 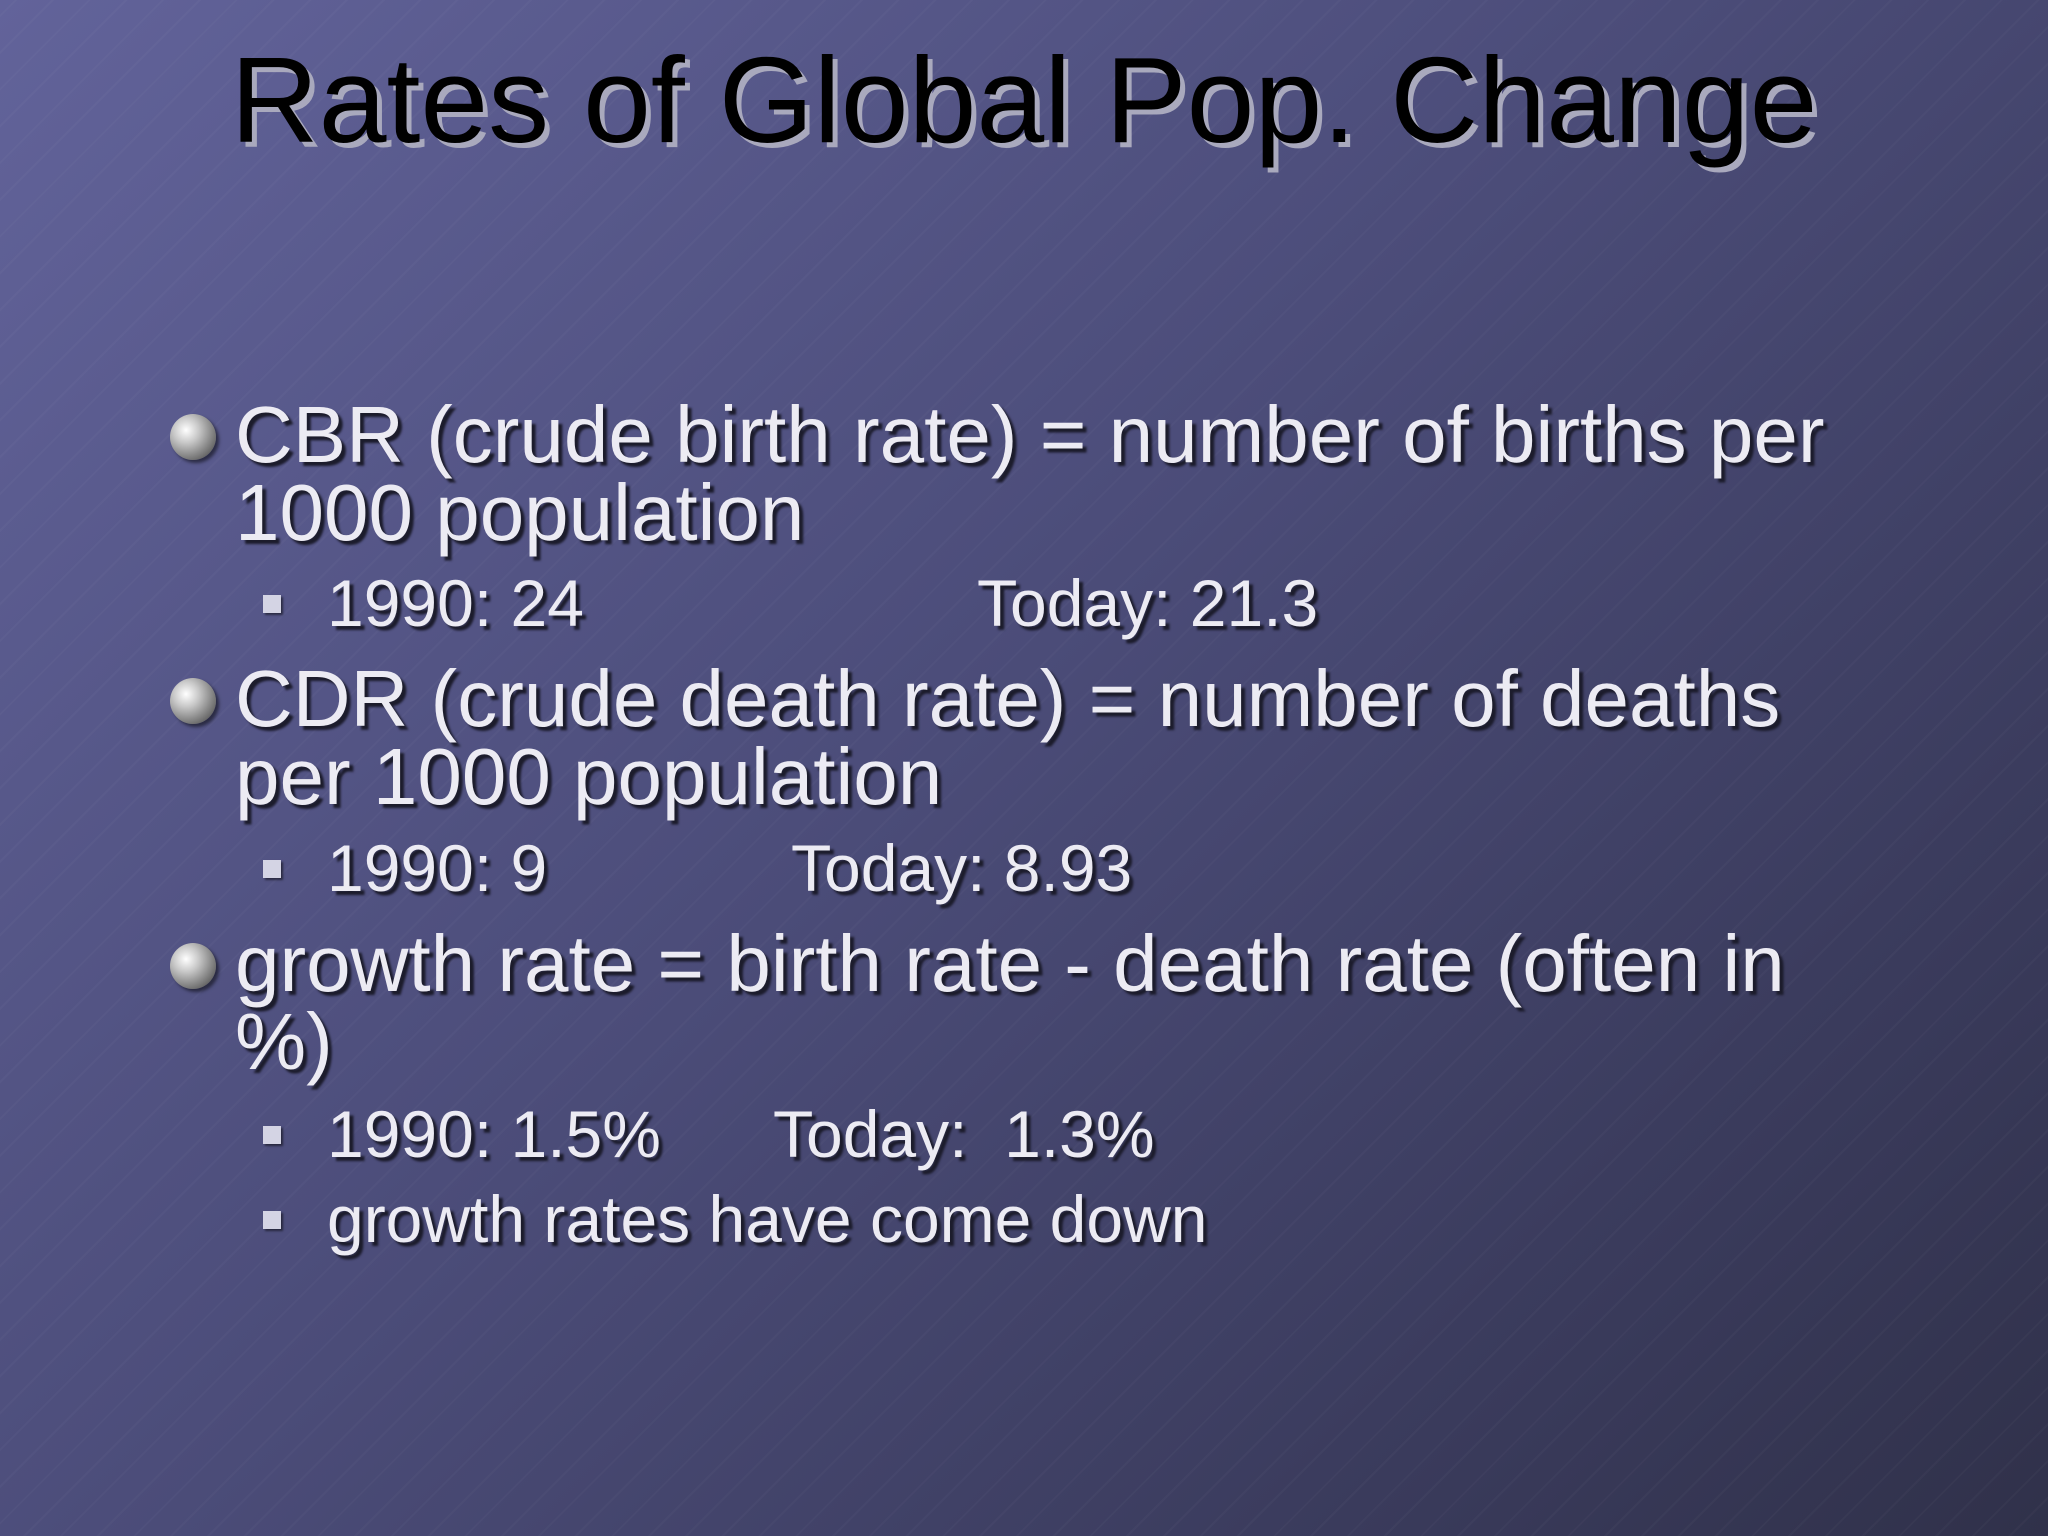 I want to click on sub-item-text: 1990: 24, so click(x=455, y=603).